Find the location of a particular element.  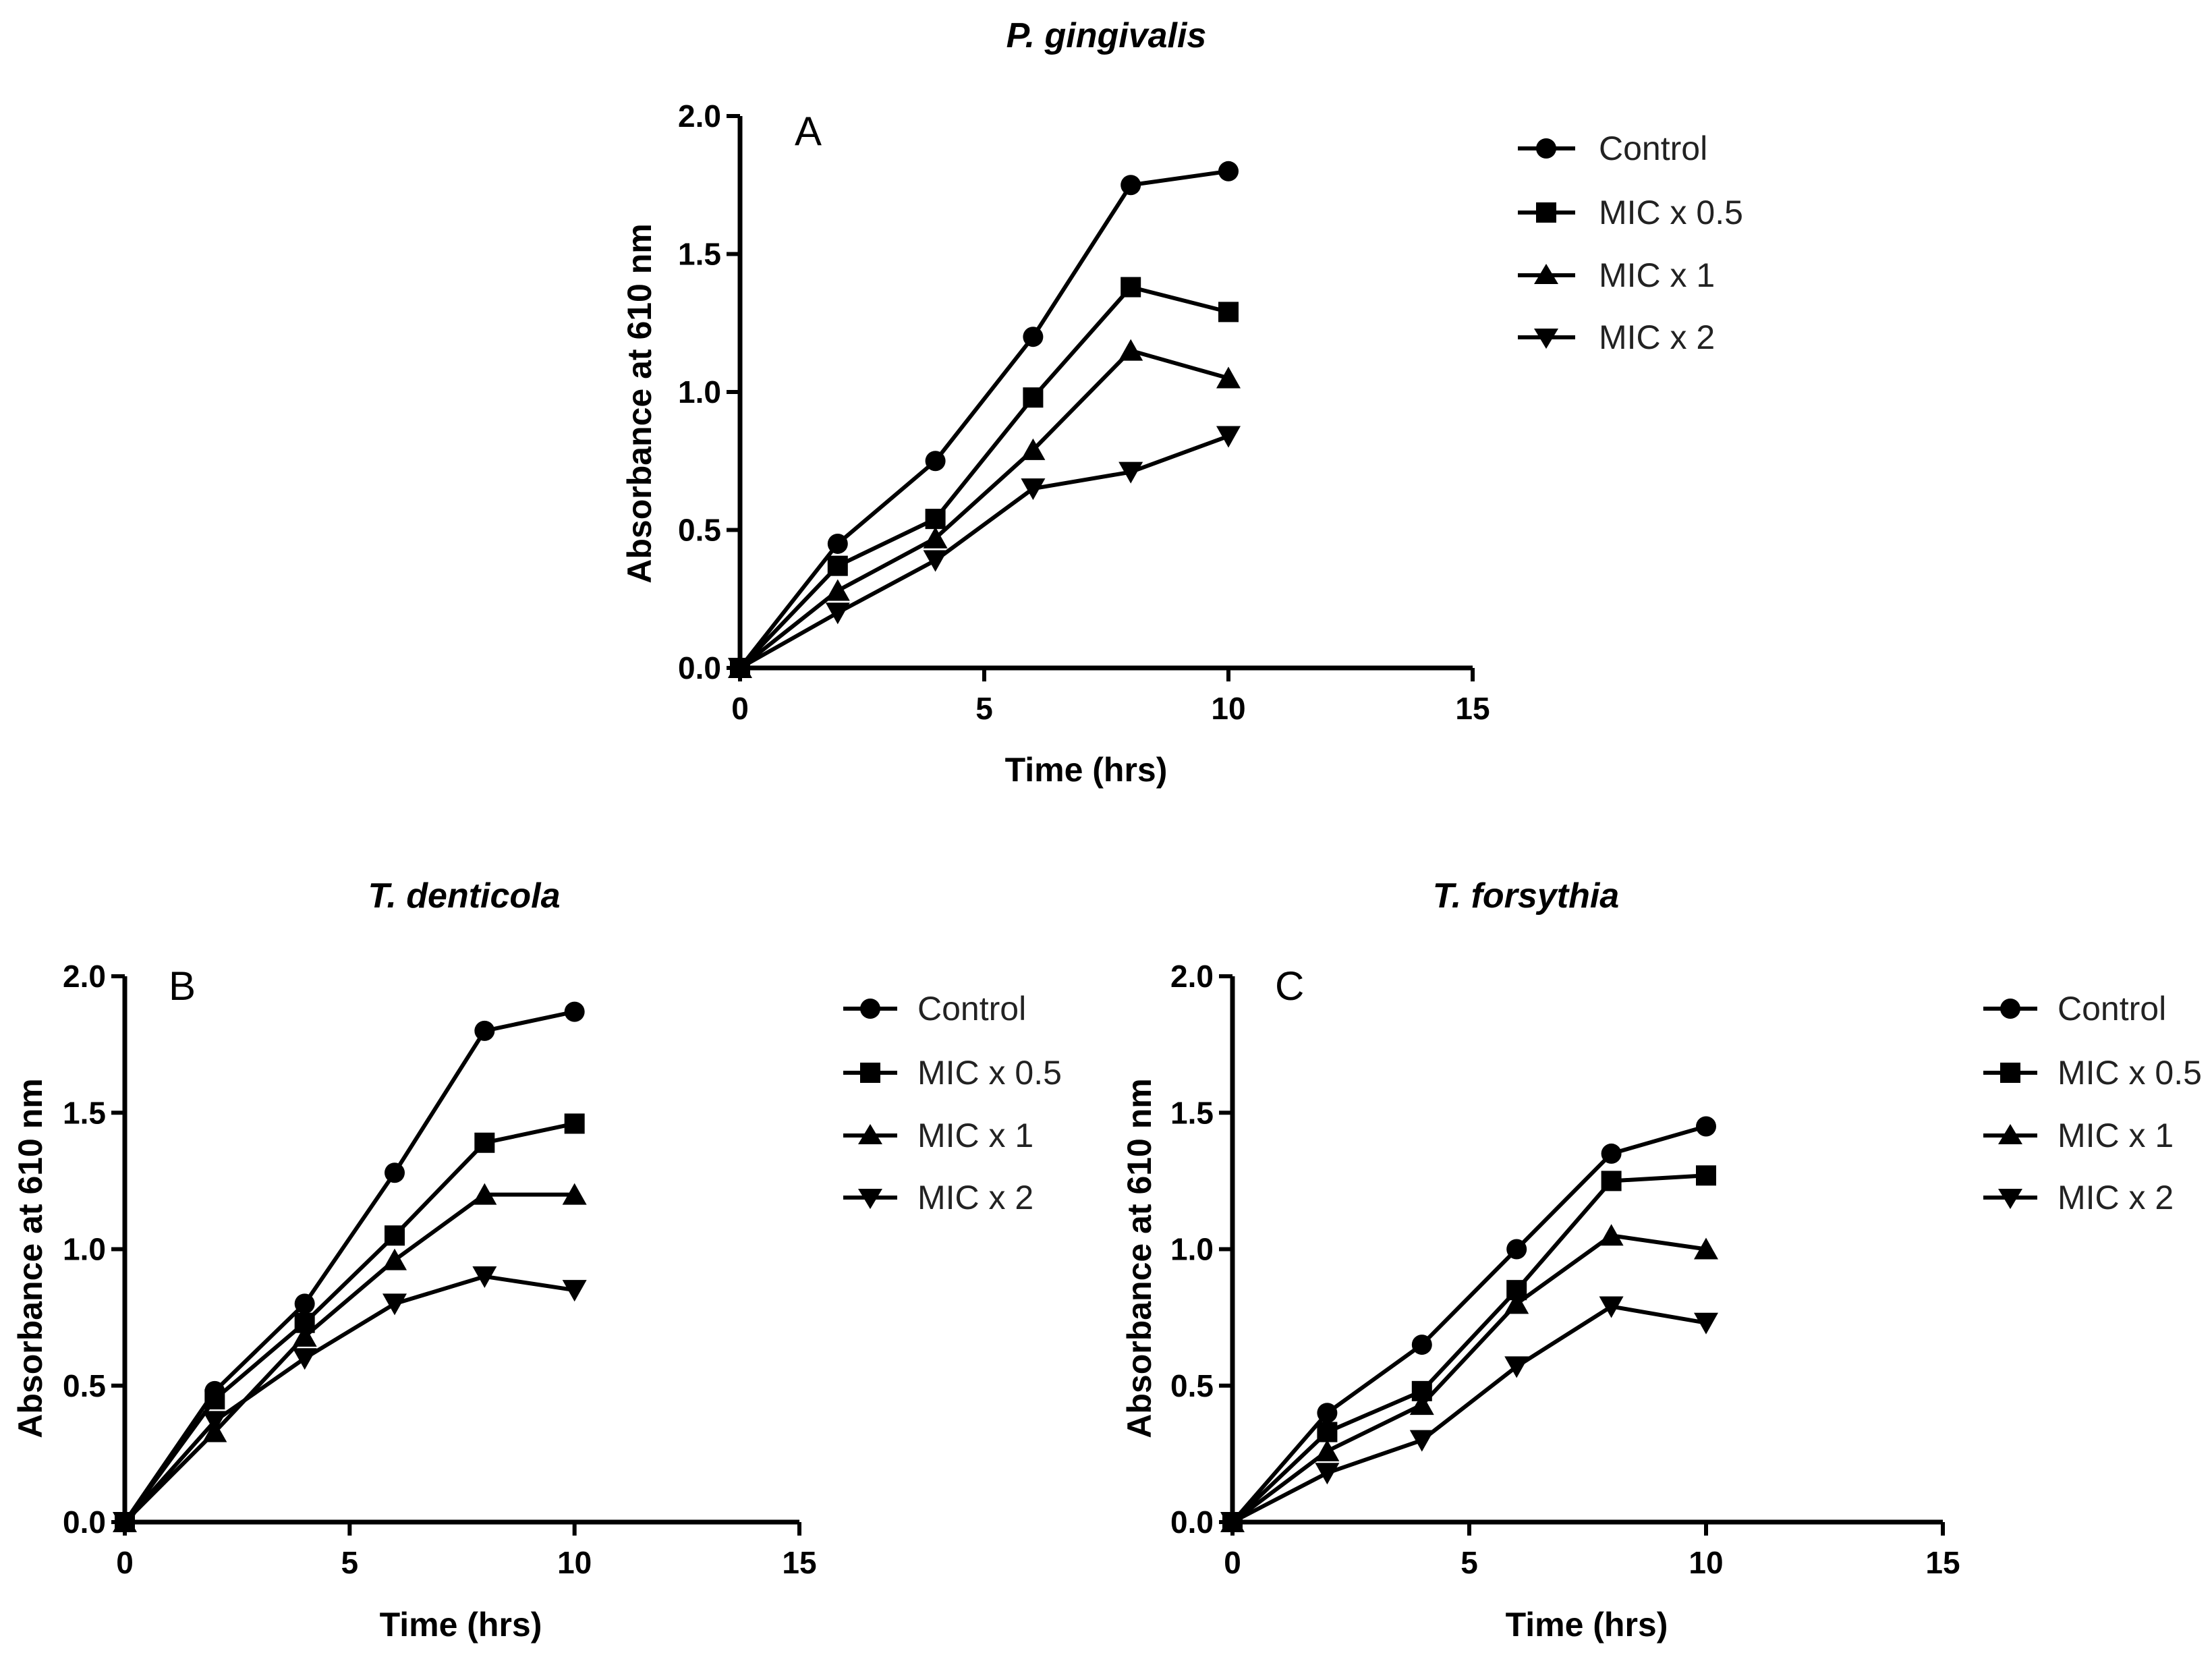

panel-c-series is located at coordinates (1469, 1325).